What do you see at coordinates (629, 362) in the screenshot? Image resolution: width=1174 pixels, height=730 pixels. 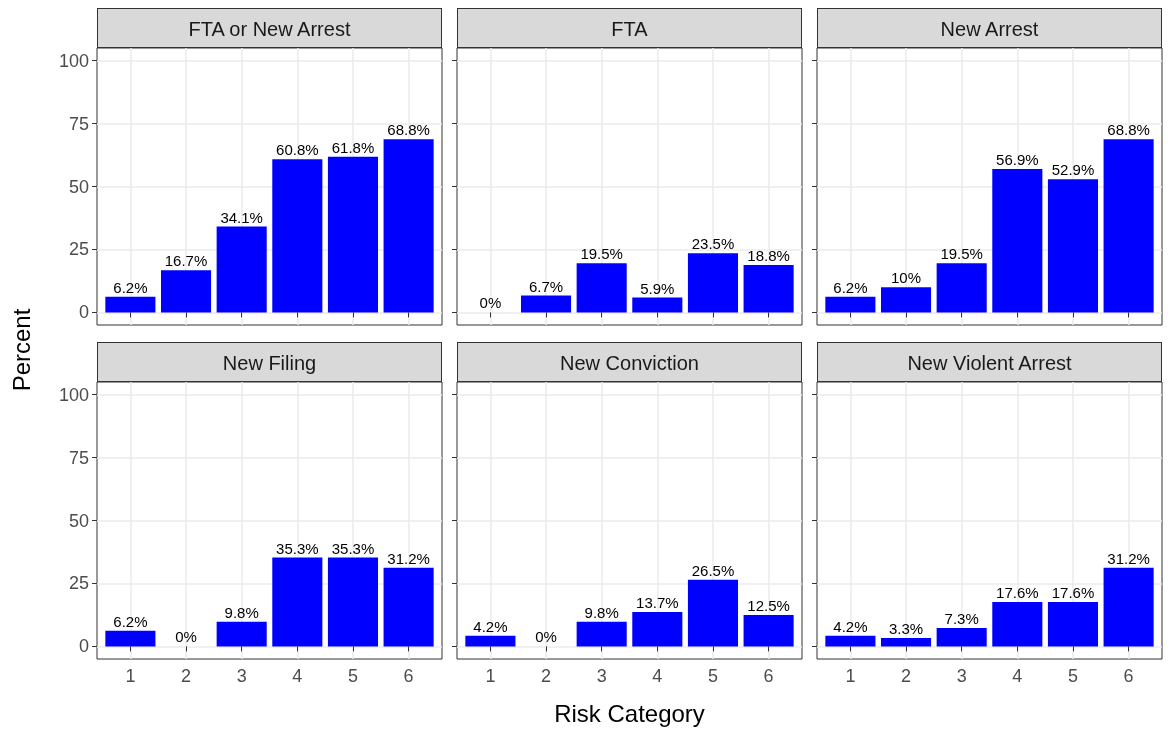 I see `chart-title: New Conviction` at bounding box center [629, 362].